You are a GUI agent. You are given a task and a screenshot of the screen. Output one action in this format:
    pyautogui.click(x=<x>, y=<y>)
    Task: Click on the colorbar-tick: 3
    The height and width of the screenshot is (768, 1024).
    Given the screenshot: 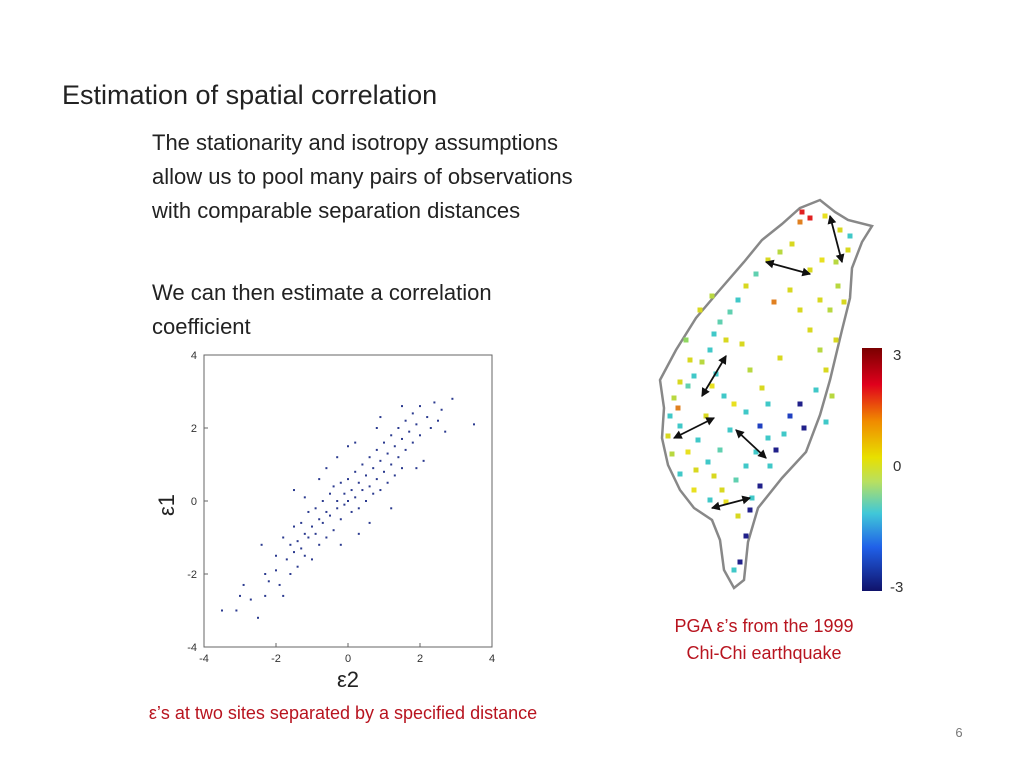 What is the action you would take?
    pyautogui.click(x=897, y=355)
    